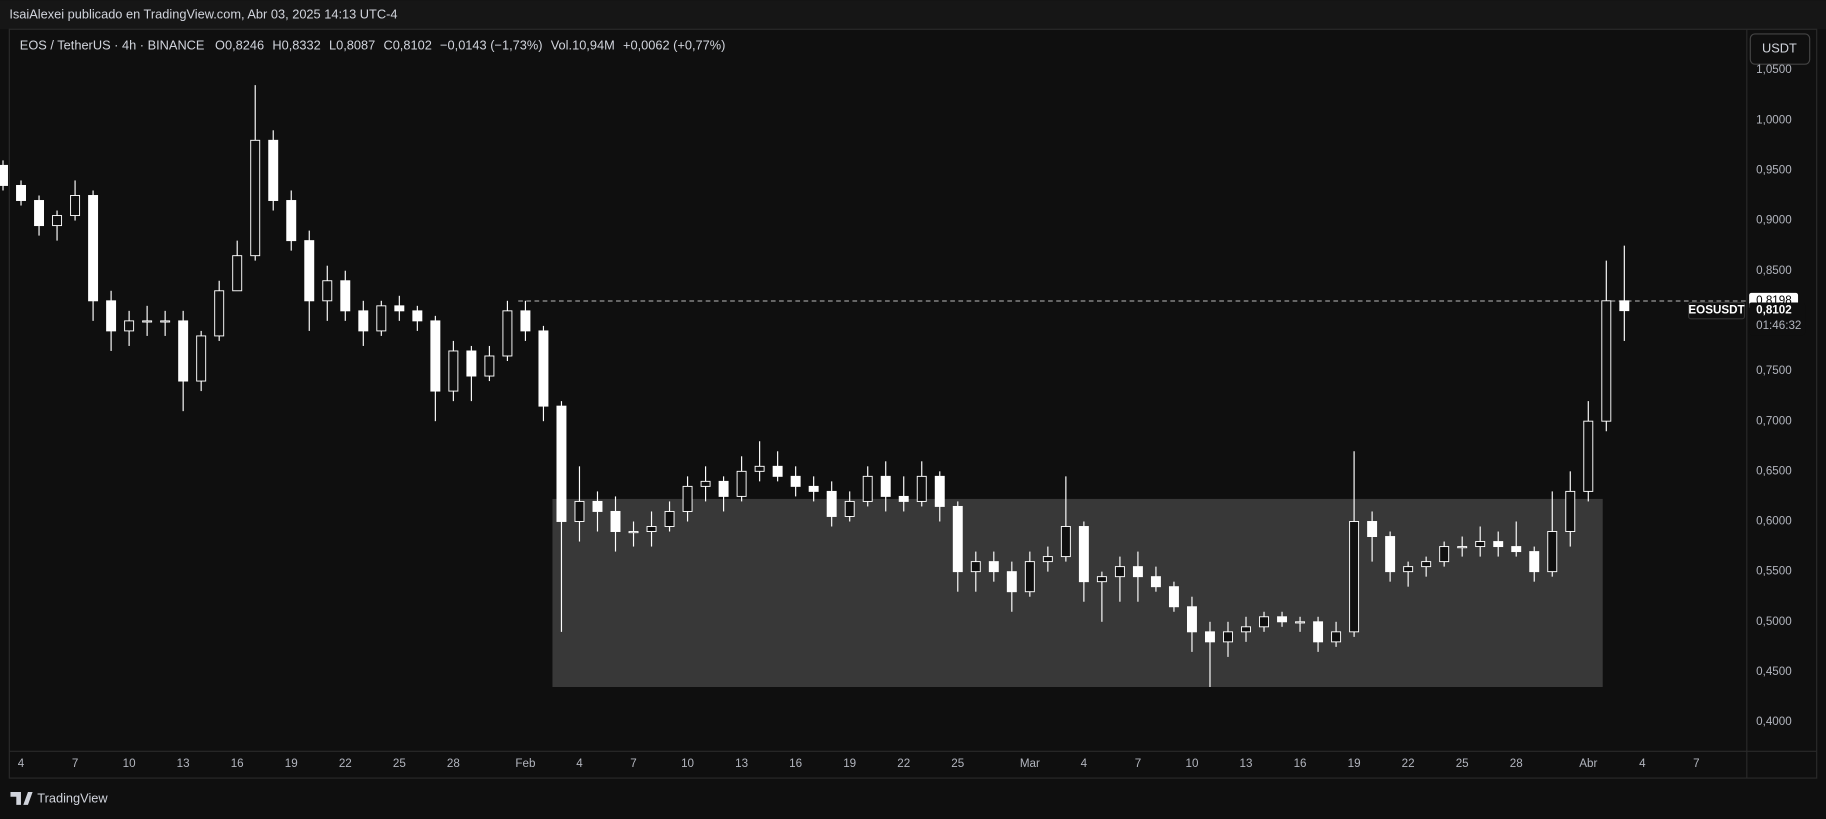  What do you see at coordinates (1774, 470) in the screenshot?
I see `y-tick-label: 0,6500` at bounding box center [1774, 470].